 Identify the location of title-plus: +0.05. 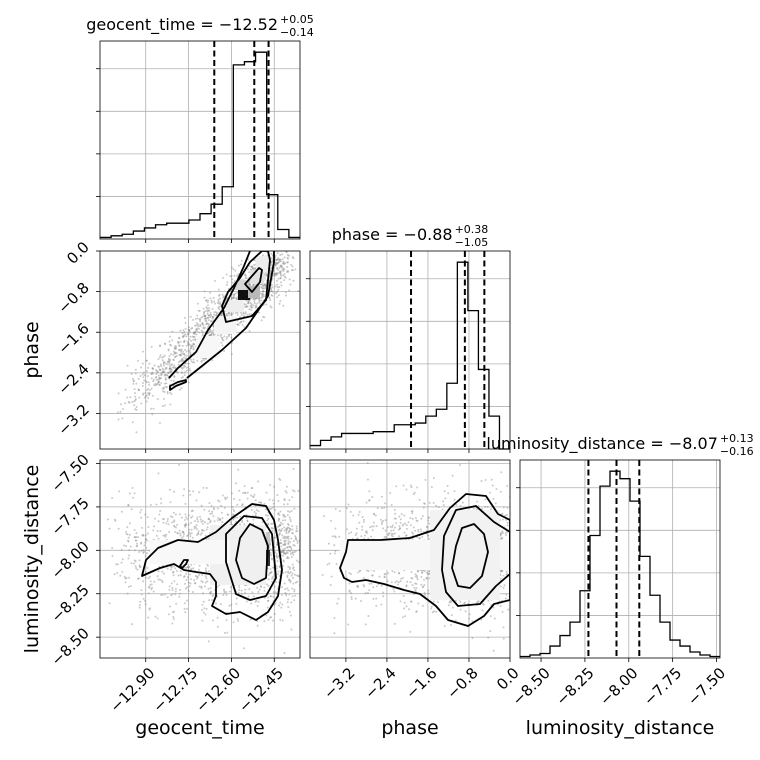
(297, 19).